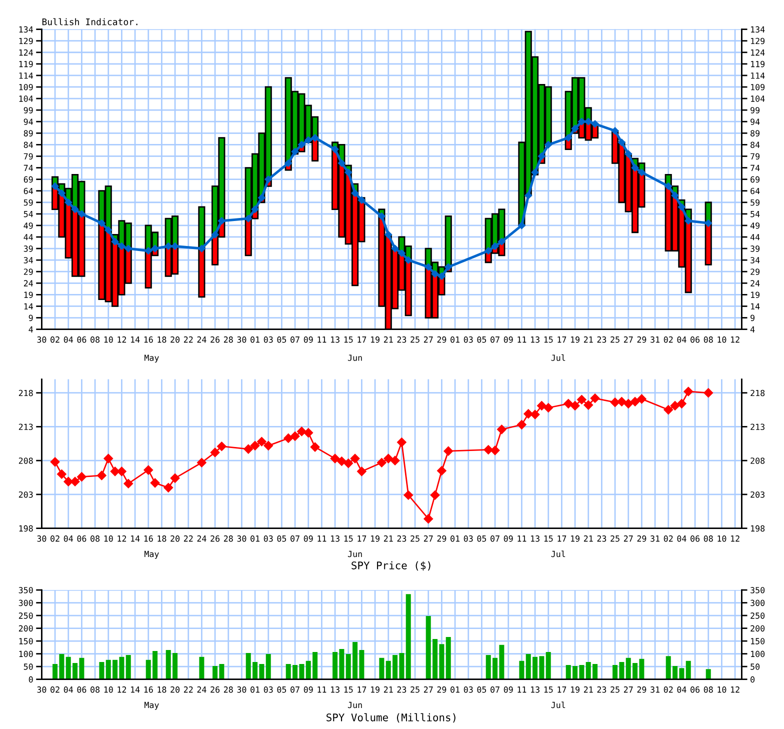 This screenshot has width=784, height=729. I want to click on x-tick-label: 24, so click(201, 538).